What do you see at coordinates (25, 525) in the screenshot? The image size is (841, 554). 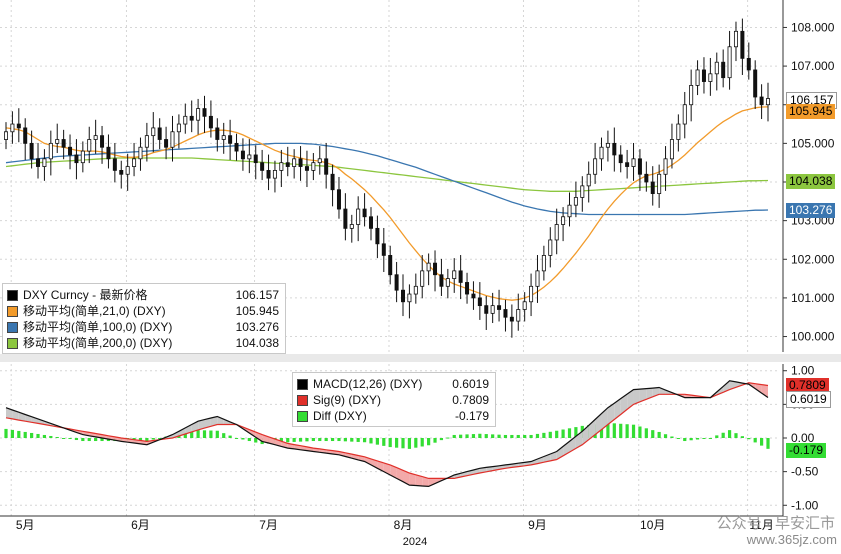 I see `x-tick-label: 5月` at bounding box center [25, 525].